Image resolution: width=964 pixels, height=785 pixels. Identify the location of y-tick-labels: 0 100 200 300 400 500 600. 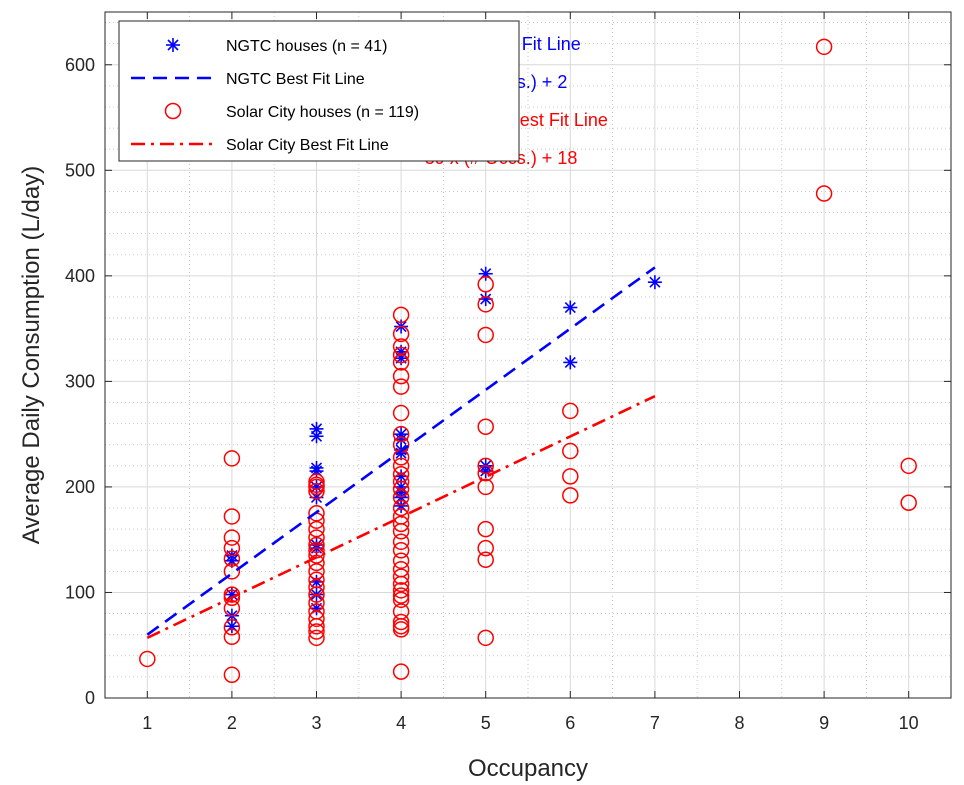
(80, 381).